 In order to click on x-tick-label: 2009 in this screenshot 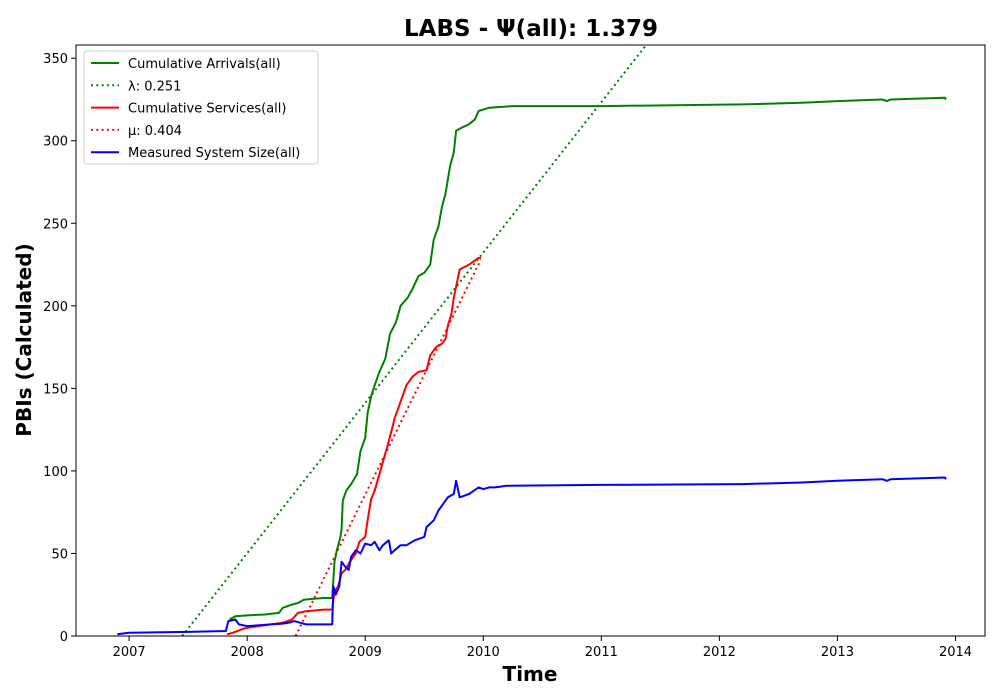, I will do `click(365, 652)`.